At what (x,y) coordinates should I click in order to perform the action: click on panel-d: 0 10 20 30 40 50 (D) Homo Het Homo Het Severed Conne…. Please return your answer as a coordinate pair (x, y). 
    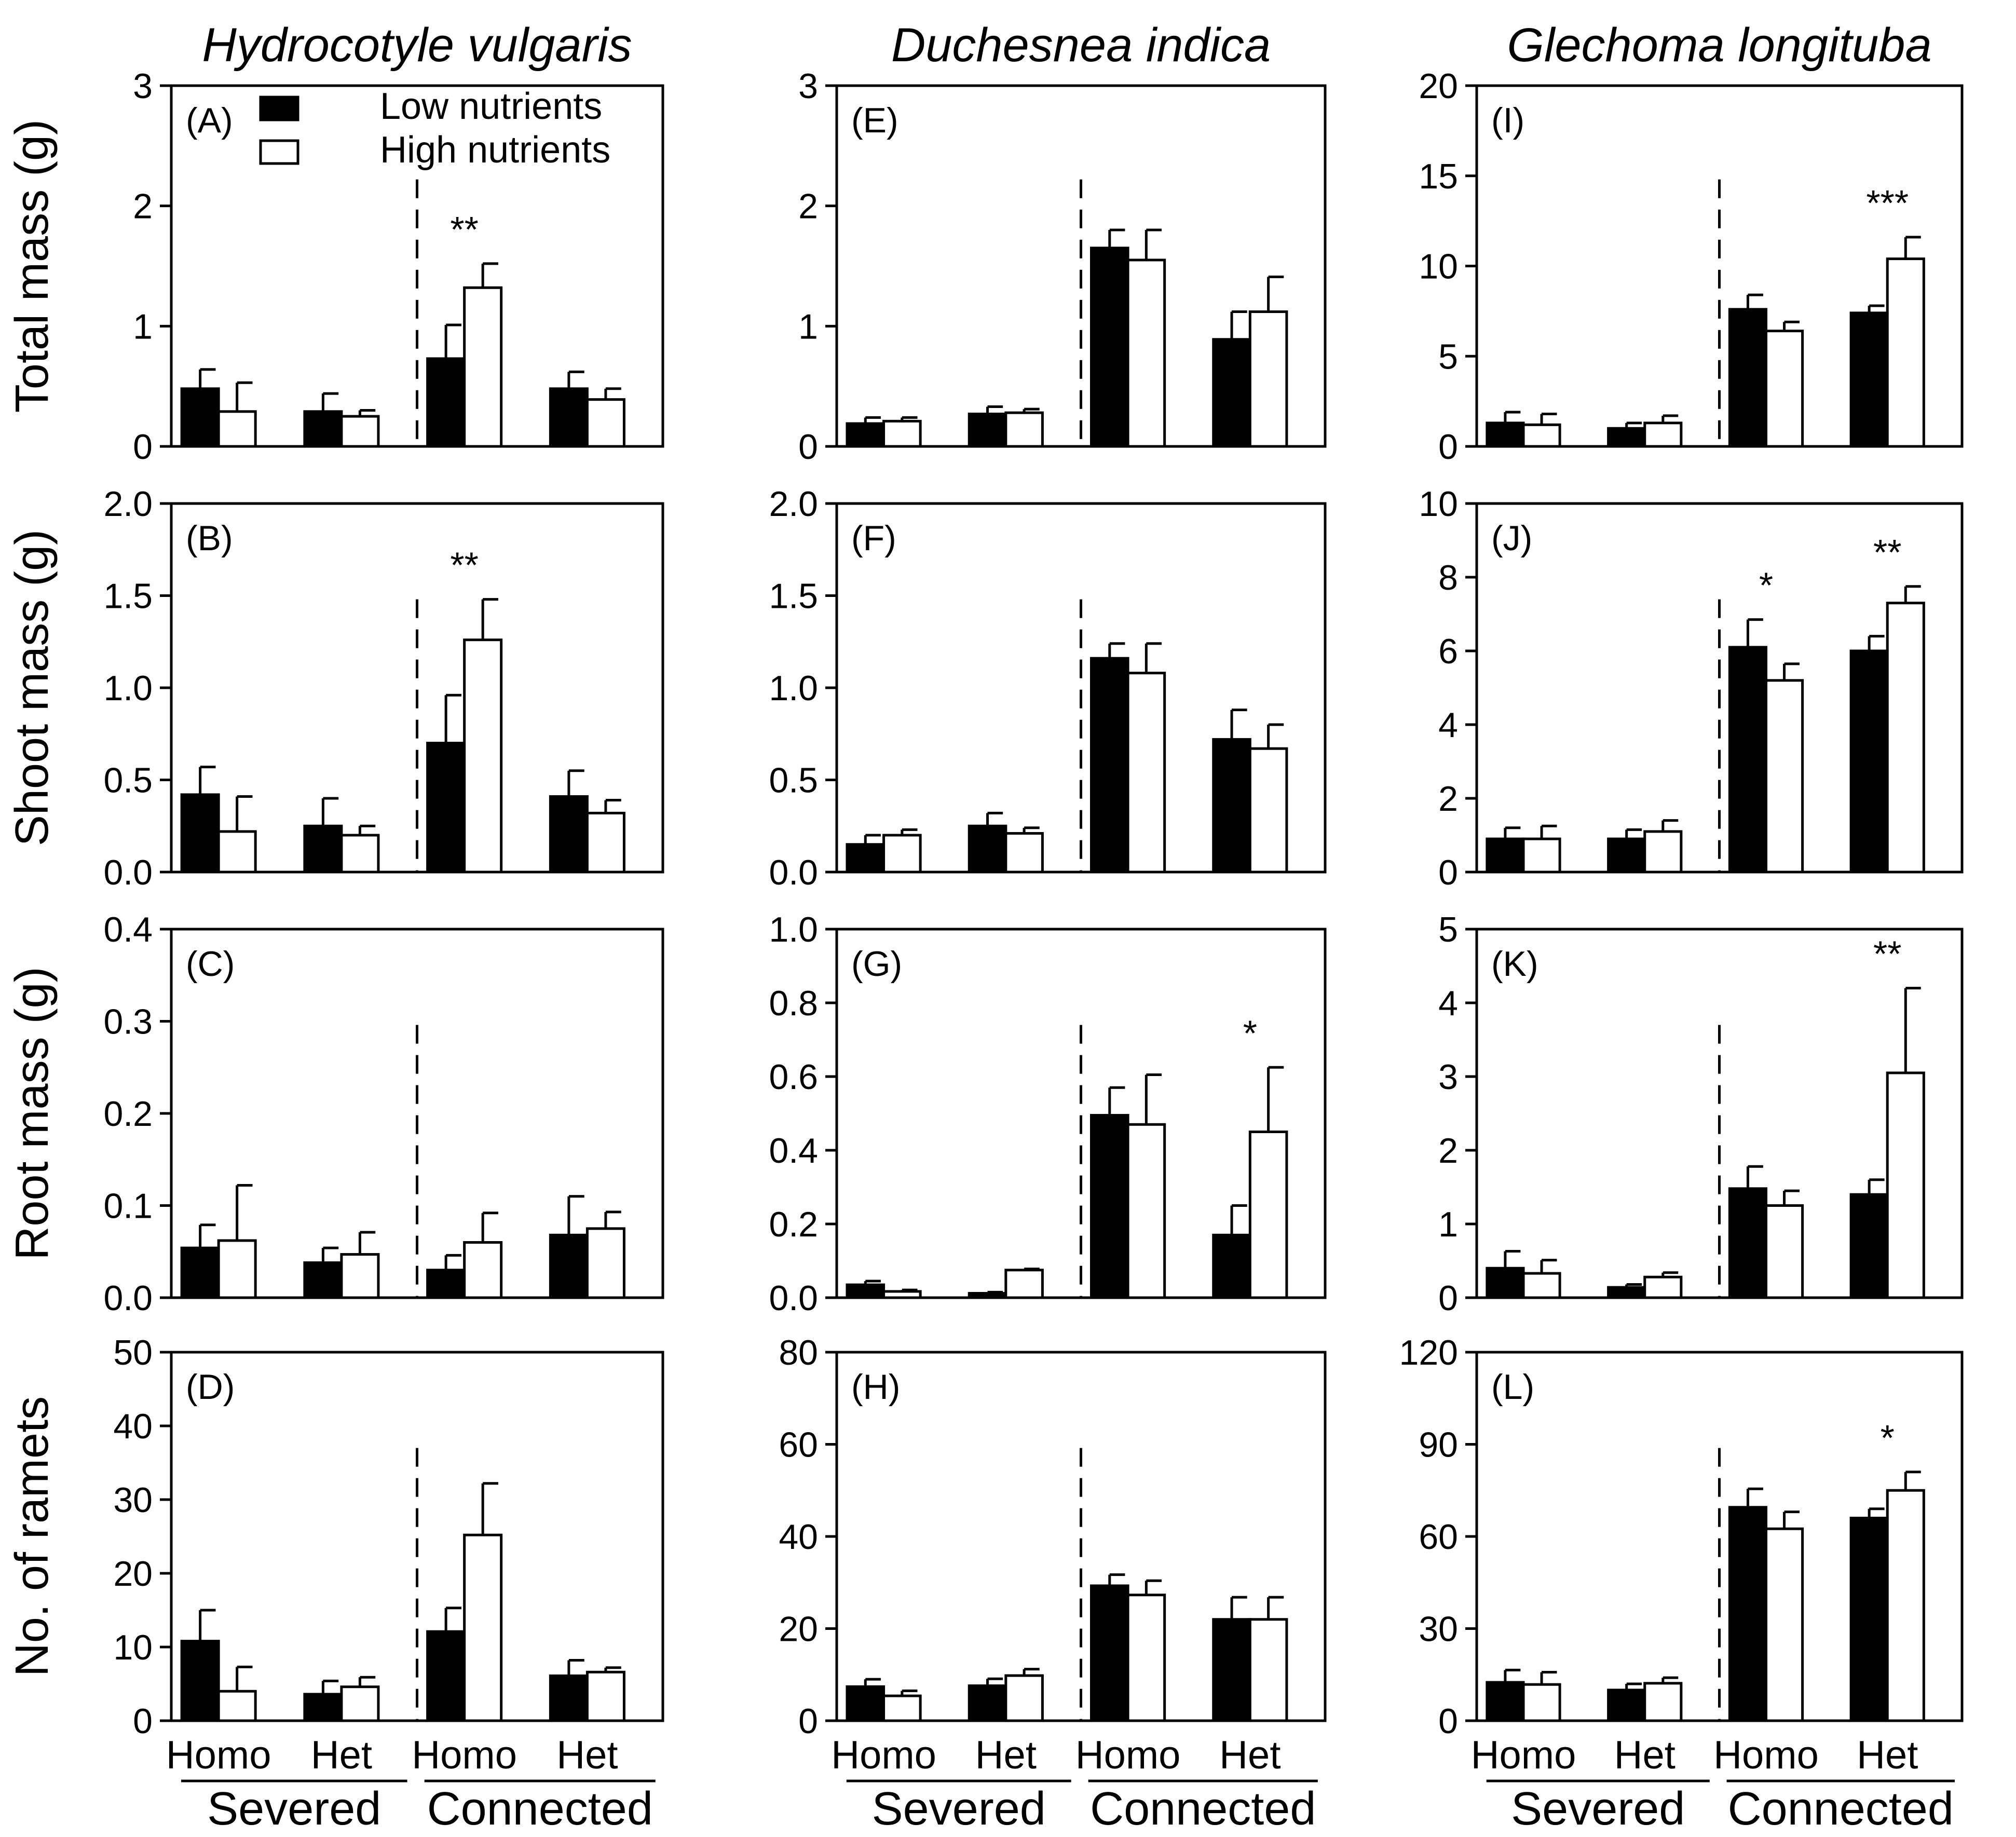
    Looking at the image, I should click on (388, 1584).